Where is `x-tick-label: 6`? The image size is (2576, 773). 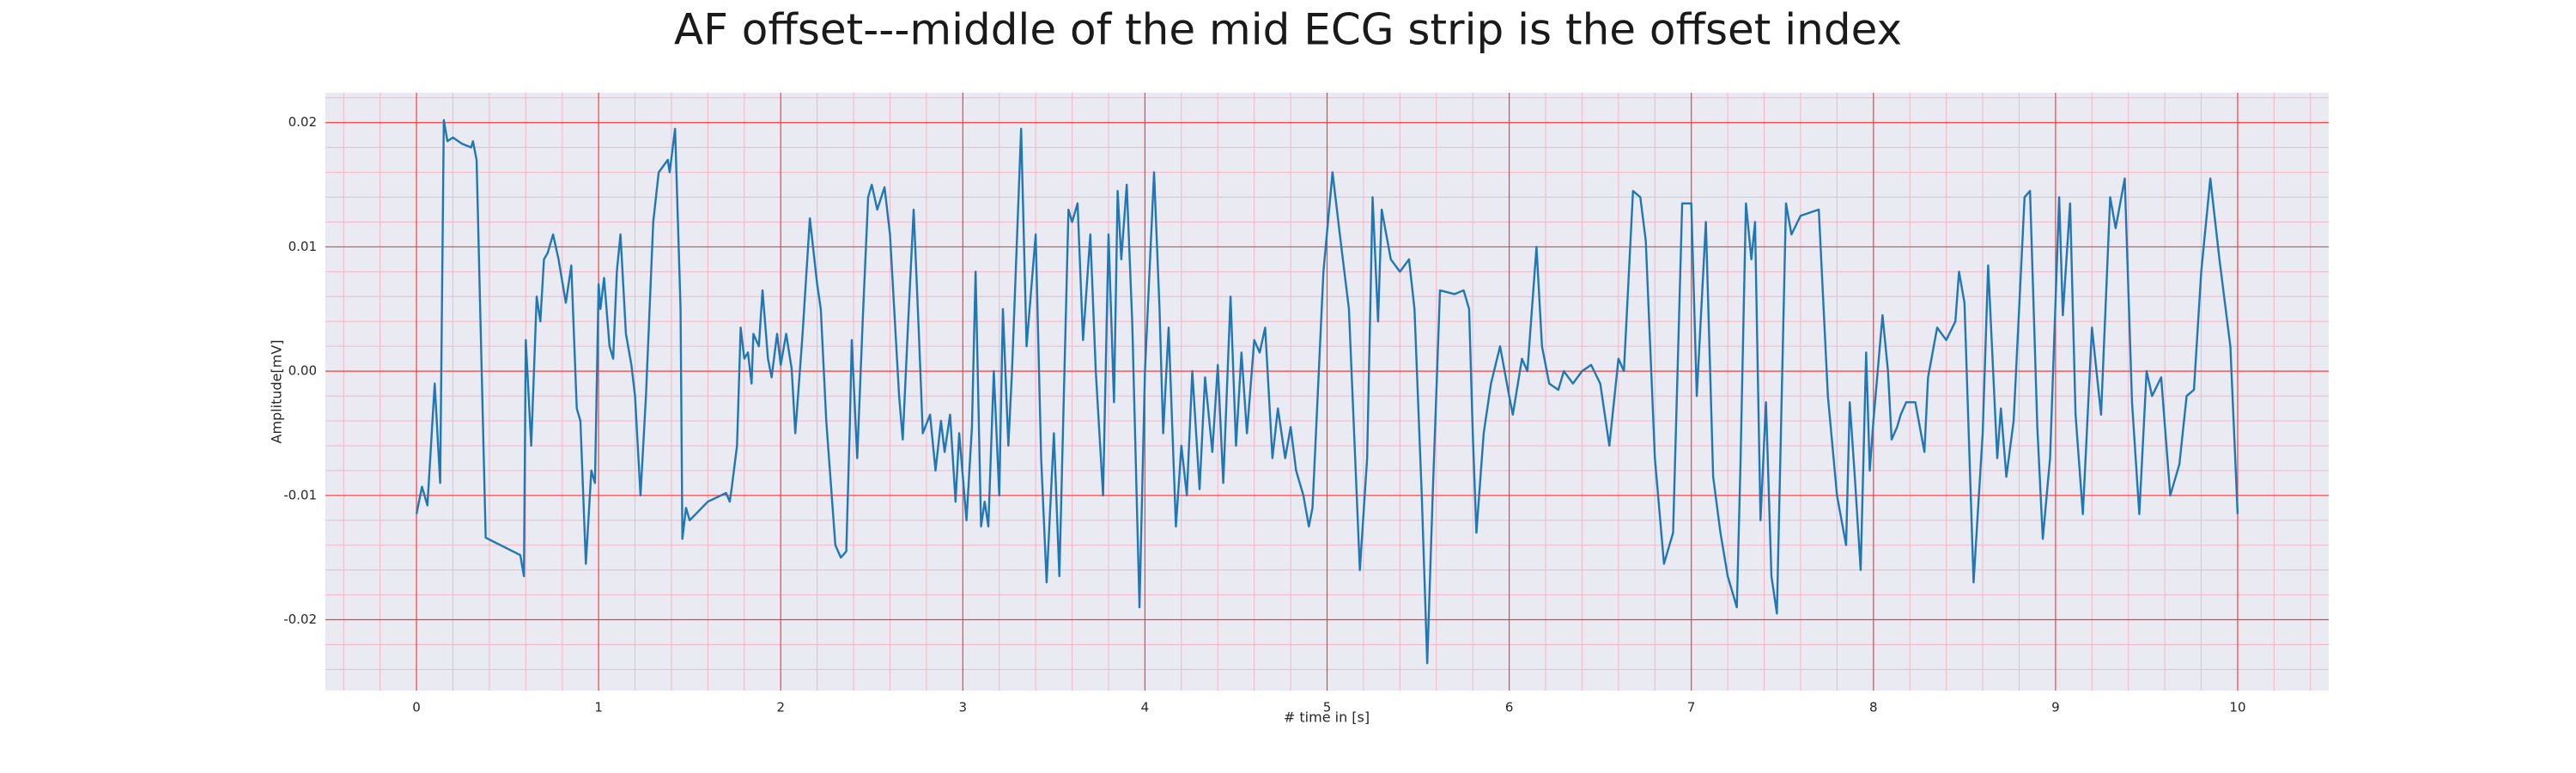
x-tick-label: 6 is located at coordinates (1510, 707).